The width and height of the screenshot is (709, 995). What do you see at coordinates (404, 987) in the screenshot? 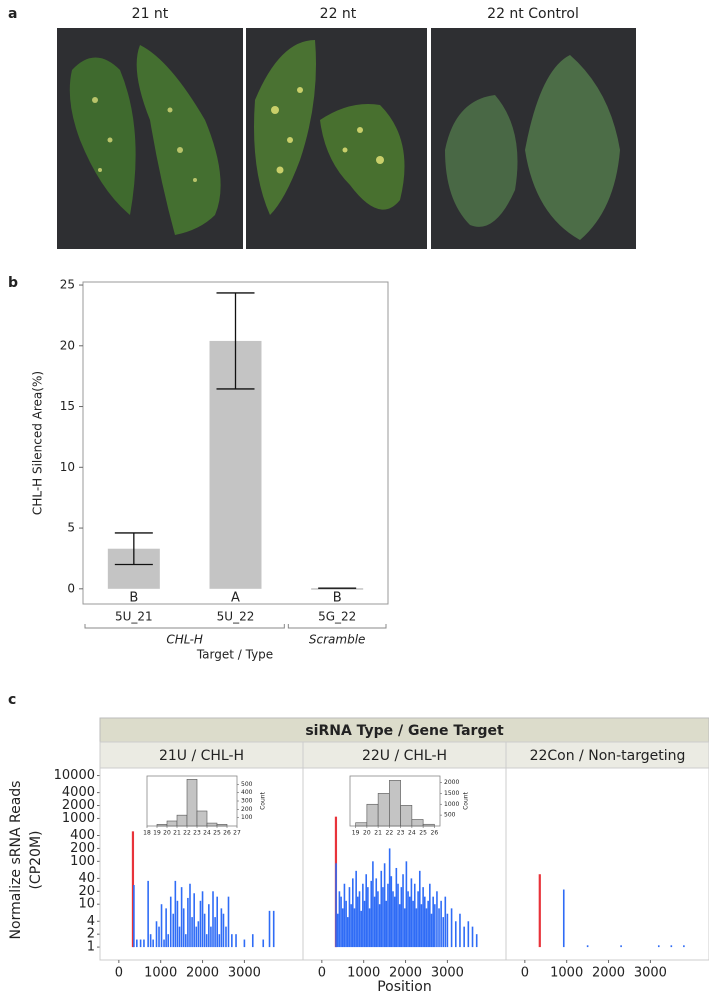
I see `x-axis-title: Position` at bounding box center [404, 987].